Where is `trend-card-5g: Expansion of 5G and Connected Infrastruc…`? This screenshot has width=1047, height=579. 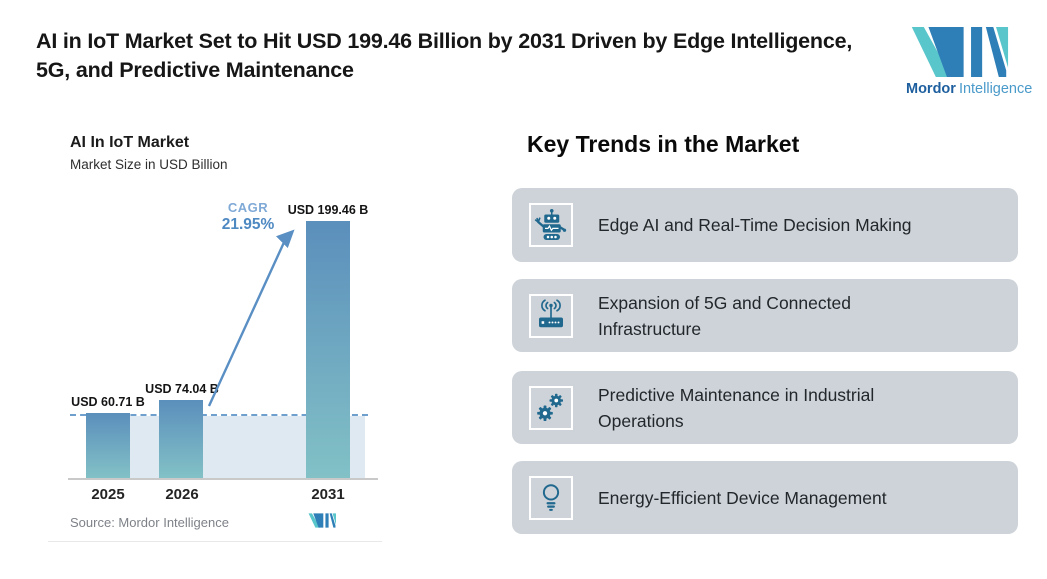 trend-card-5g: Expansion of 5G and Connected Infrastruc… is located at coordinates (765, 315).